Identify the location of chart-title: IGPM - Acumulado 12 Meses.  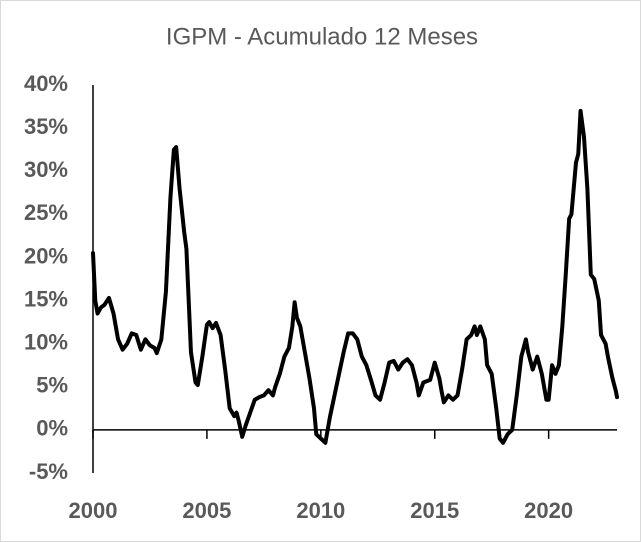
(322, 36).